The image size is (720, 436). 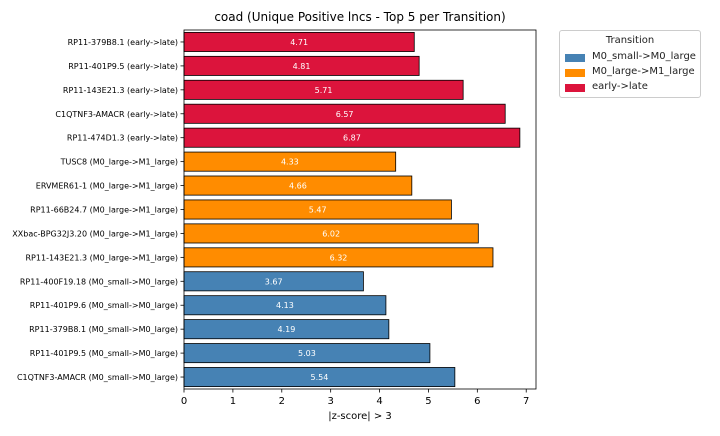 What do you see at coordinates (184, 401) in the screenshot?
I see `x-tick-label: 0` at bounding box center [184, 401].